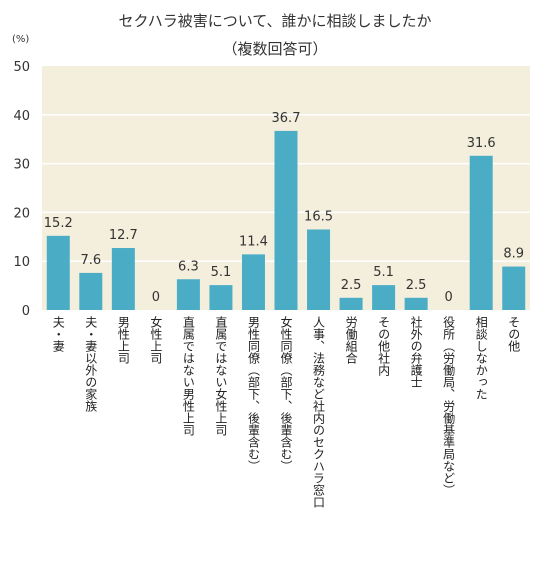 This screenshot has height=588, width=550. Describe the element at coordinates (286, 118) in the screenshot. I see `bar-value-label: 36.7` at that location.